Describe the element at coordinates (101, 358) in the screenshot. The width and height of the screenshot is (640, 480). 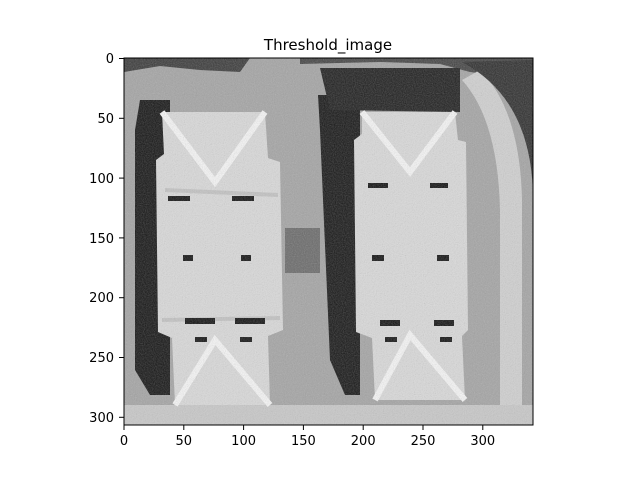
I see `y-tick-label: 250` at that location.